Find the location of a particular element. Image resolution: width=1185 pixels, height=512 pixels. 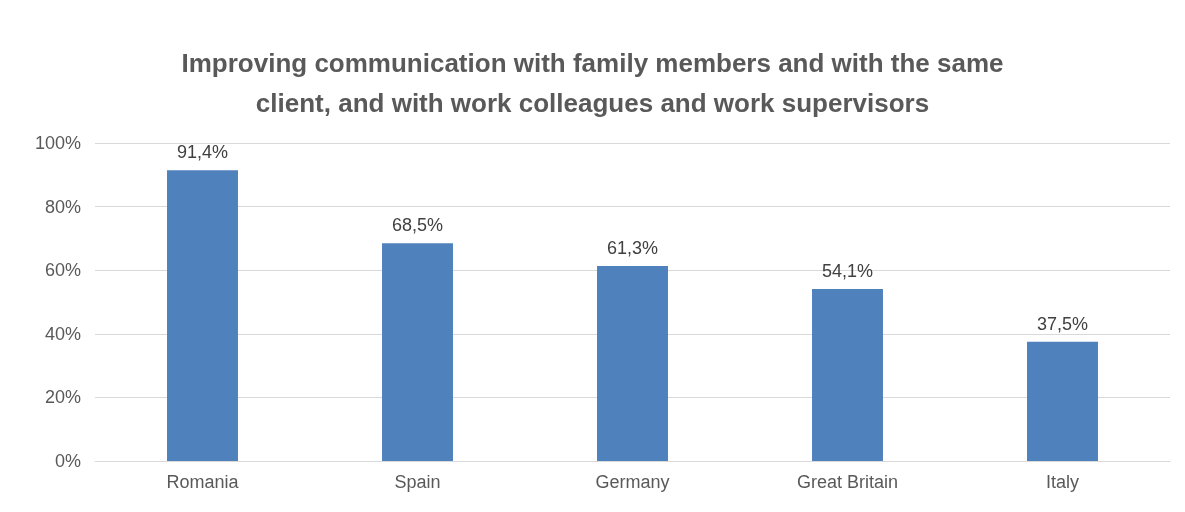

y-tick-label: 60% is located at coordinates (62, 270).